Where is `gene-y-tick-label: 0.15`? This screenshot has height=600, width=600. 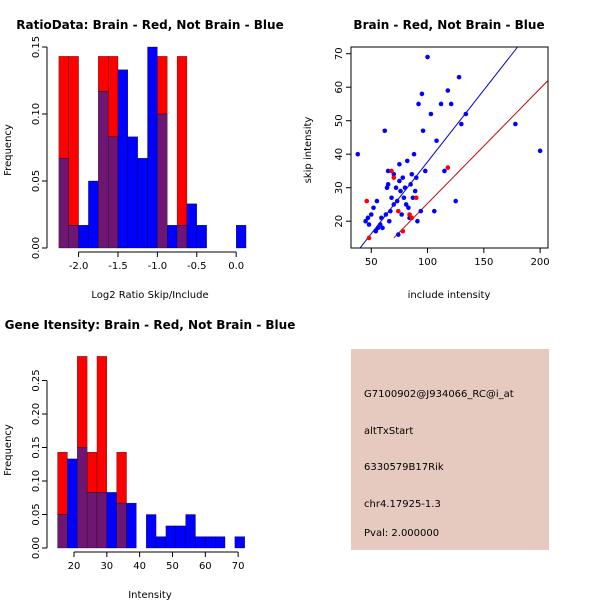 gene-y-tick-label: 0.15 is located at coordinates (36, 447).